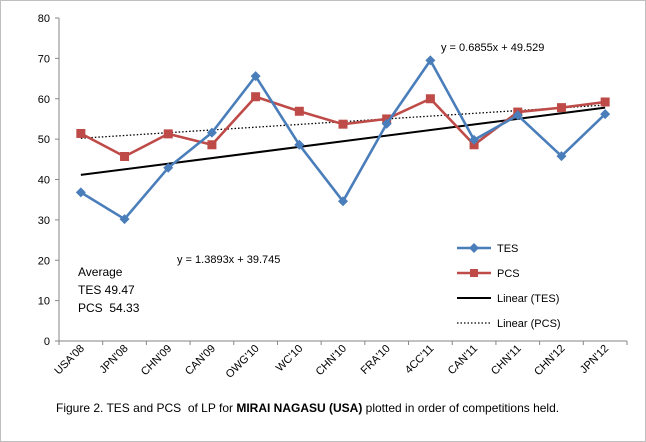 Image resolution: width=646 pixels, height=442 pixels. I want to click on average-note-tes: TES 49.47, so click(106, 290).